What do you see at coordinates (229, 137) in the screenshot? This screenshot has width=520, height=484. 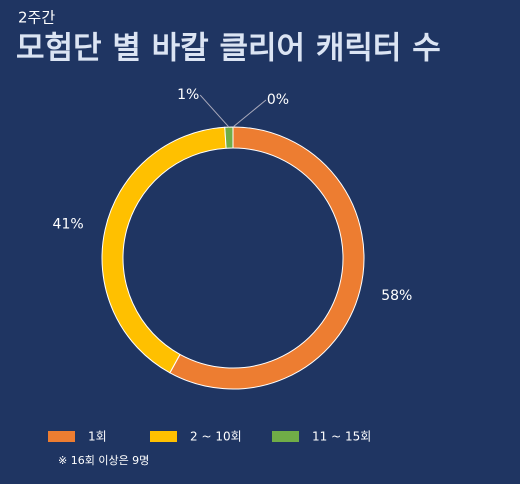 I see `slice` at bounding box center [229, 137].